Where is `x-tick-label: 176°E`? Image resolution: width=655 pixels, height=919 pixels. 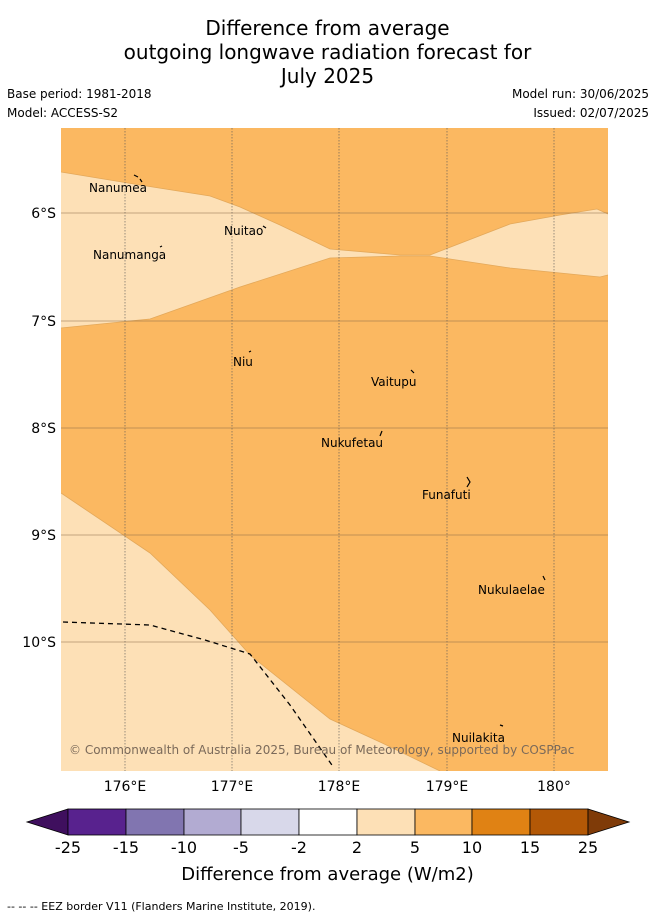 x-tick-label: 176°E is located at coordinates (125, 787).